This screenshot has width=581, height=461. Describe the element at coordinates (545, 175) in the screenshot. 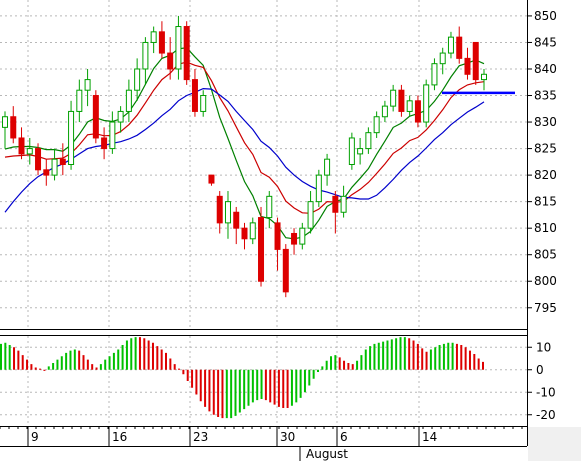

I see `price-tick-label: 820` at that location.